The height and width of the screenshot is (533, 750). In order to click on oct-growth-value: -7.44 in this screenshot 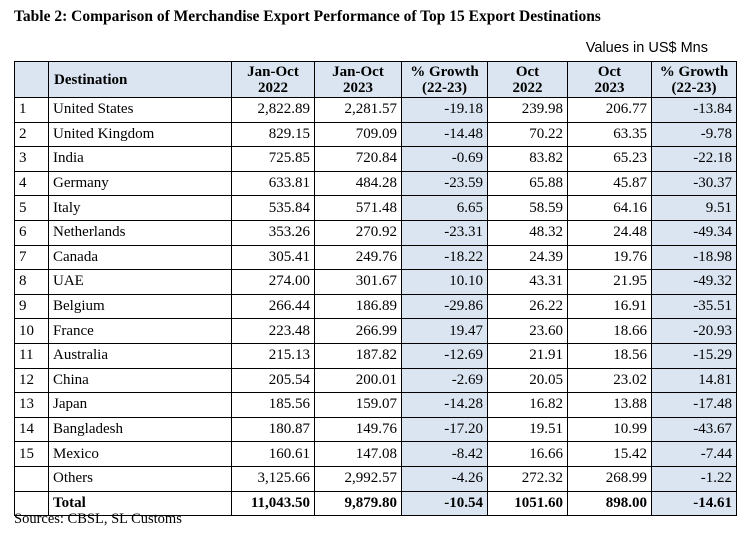, I will do `click(694, 454)`.